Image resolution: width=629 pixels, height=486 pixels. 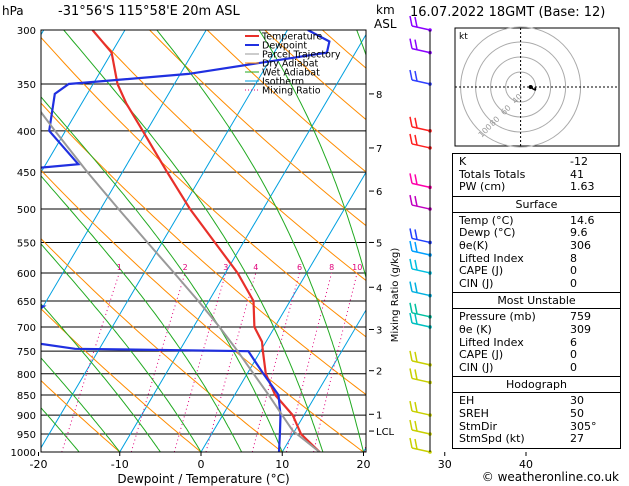 I want to click on x-tick-label: 40, so click(x=526, y=464).